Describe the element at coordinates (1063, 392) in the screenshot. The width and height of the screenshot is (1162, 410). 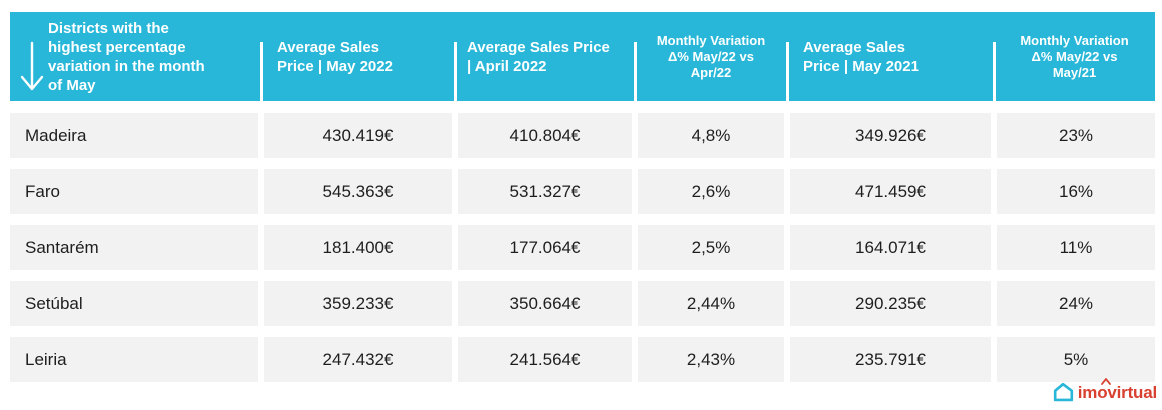
I see `house-icon` at that location.